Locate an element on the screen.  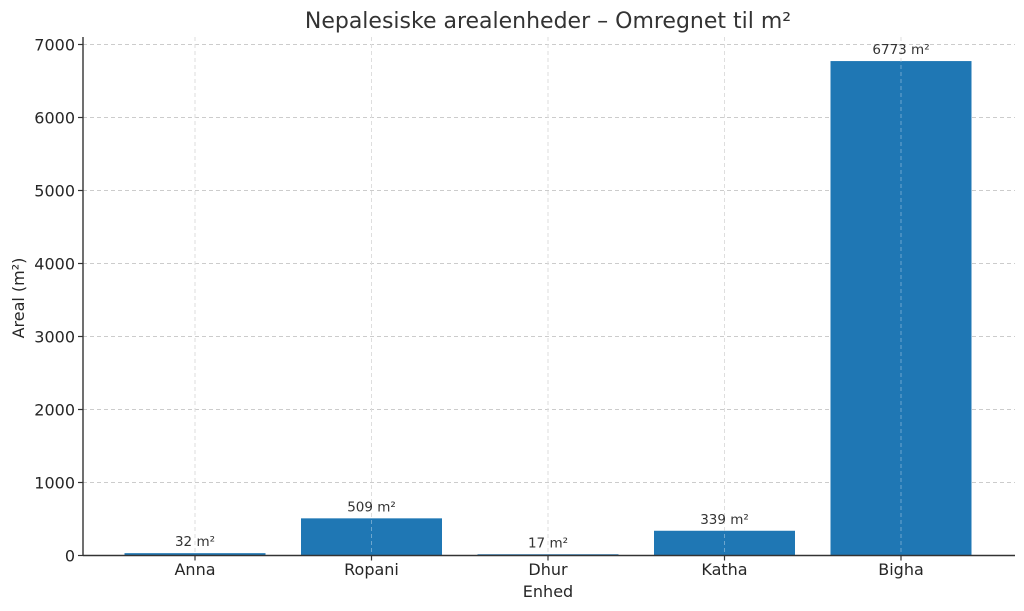
bar-anna is located at coordinates (195, 554).